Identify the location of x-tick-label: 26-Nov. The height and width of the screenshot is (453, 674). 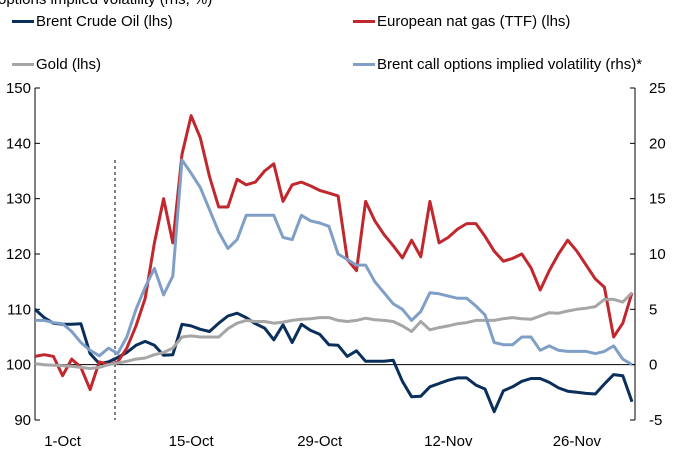
(577, 441).